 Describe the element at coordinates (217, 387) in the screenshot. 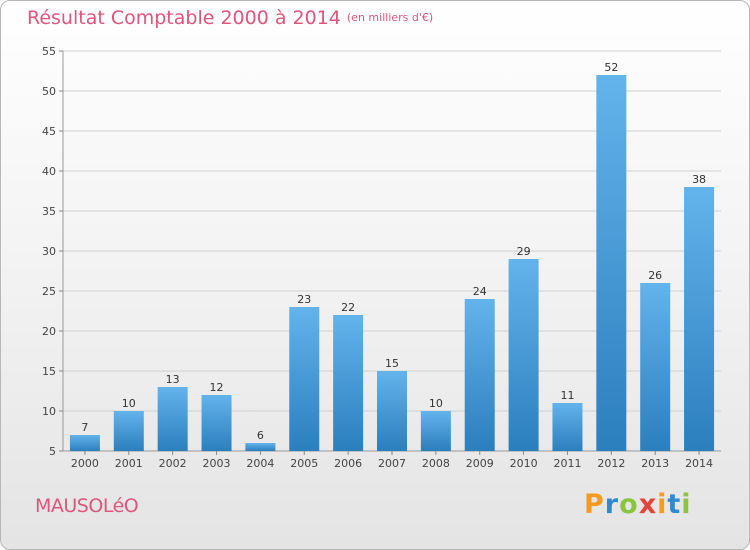

I see `data-label-2003: 12` at that location.